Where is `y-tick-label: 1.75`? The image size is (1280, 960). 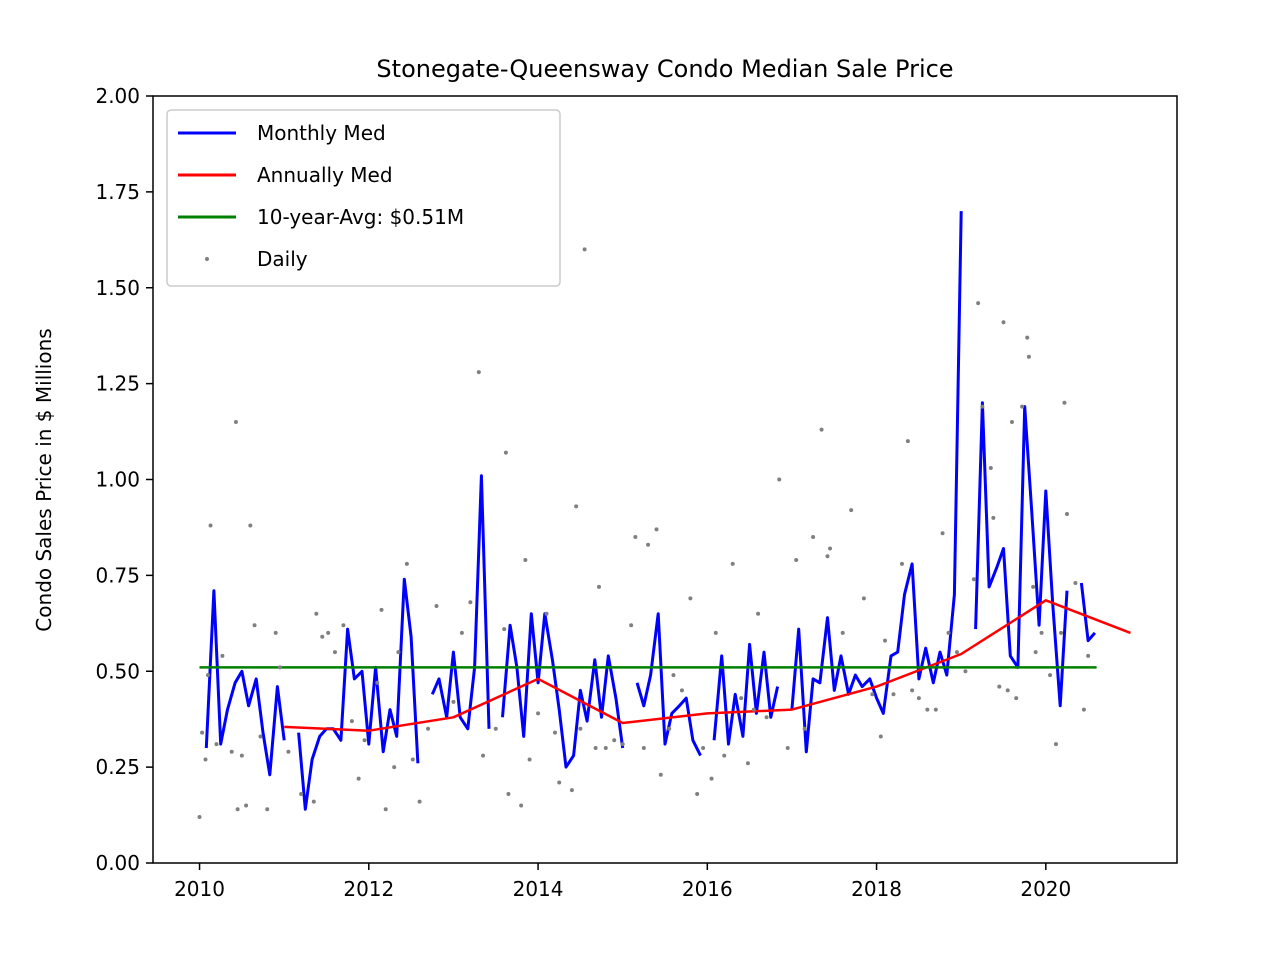 y-tick-label: 1.75 is located at coordinates (117, 192).